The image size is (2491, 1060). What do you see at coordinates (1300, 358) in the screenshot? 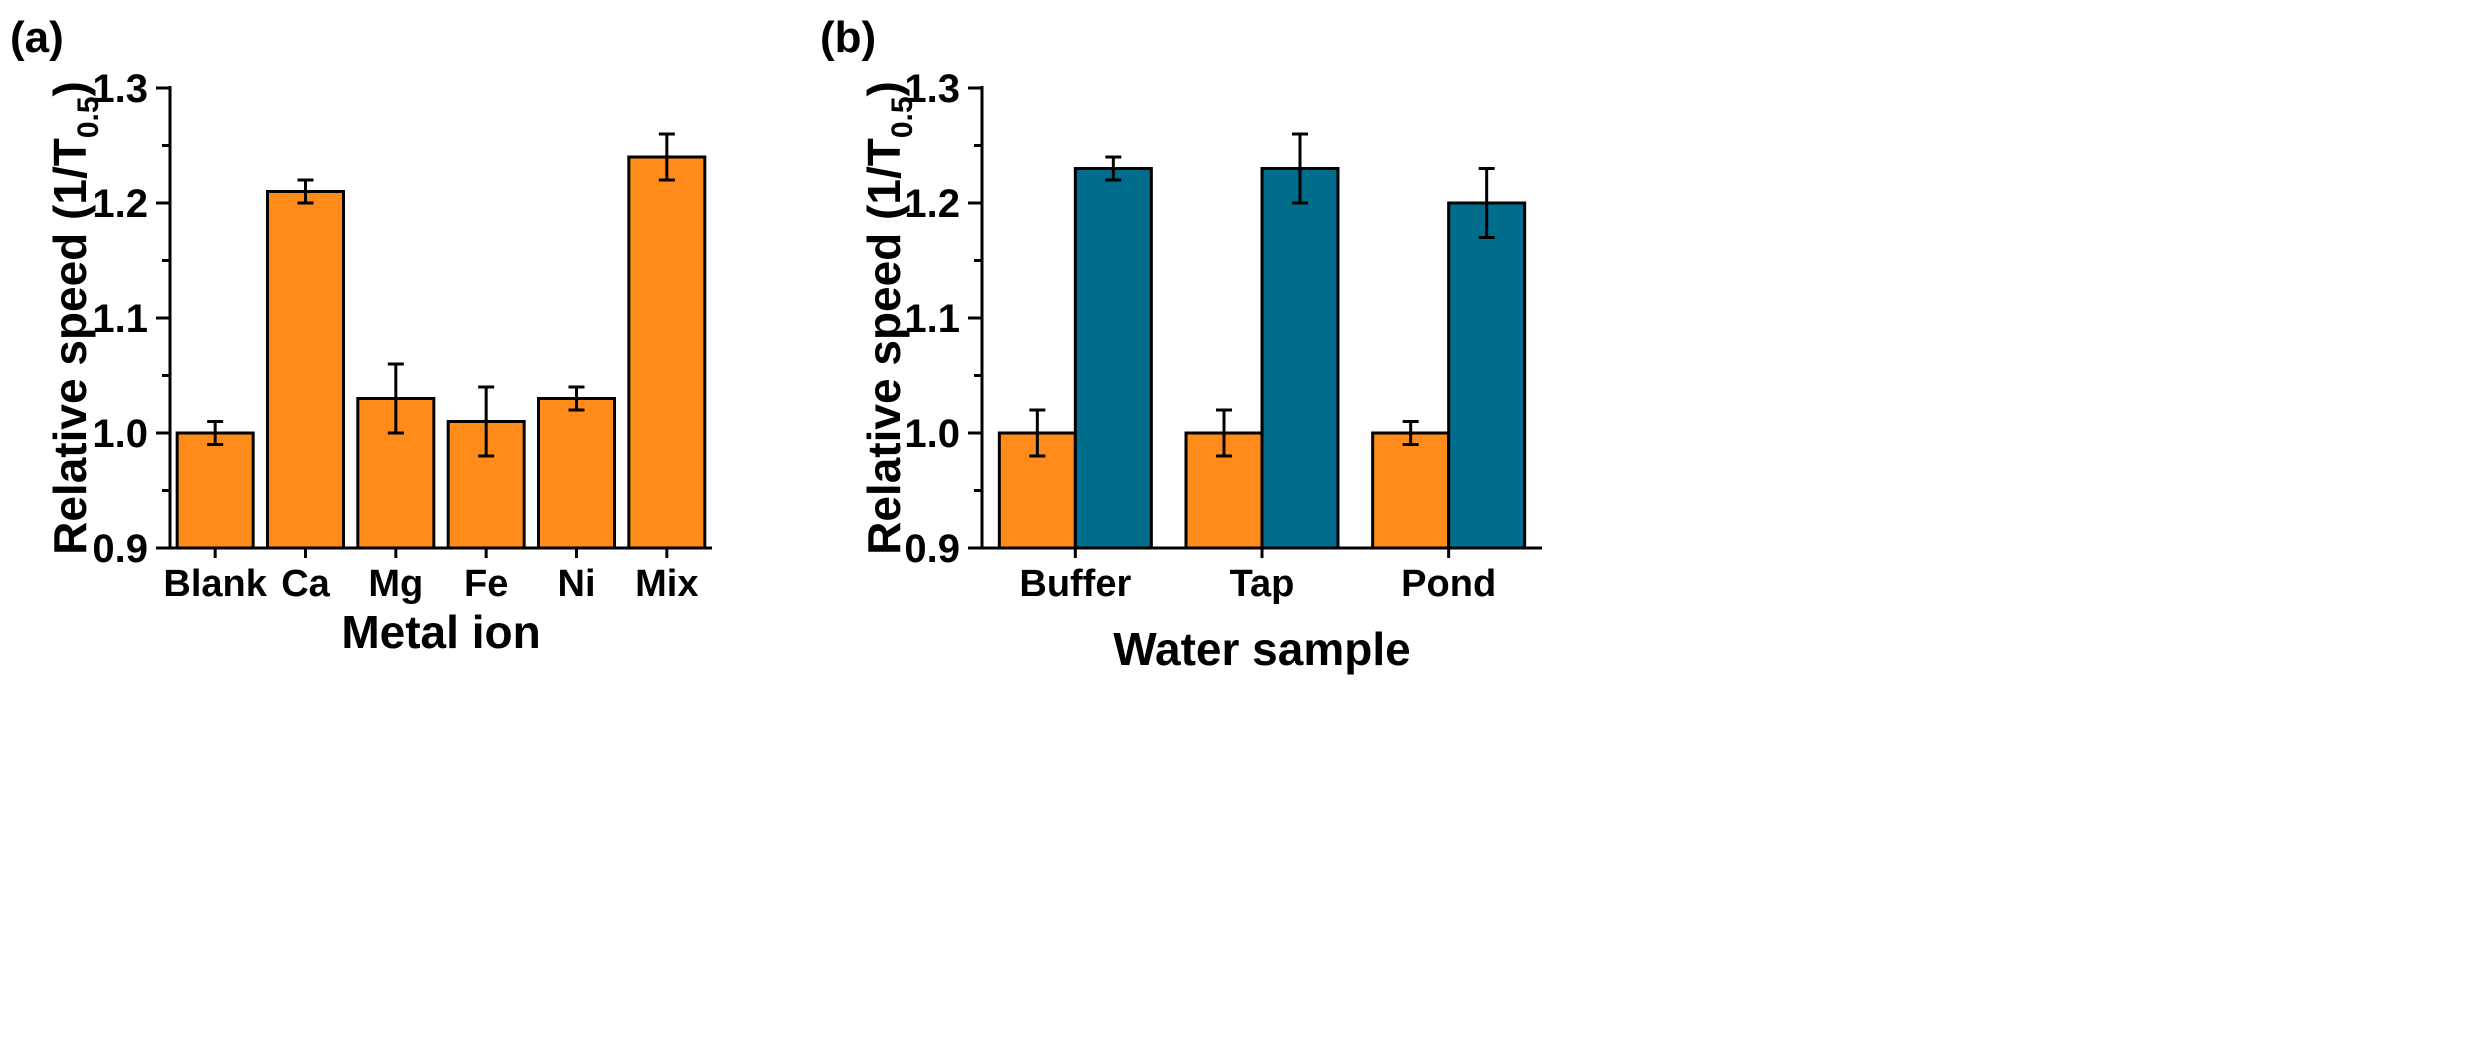
I see `bar-tap-series2` at bounding box center [1300, 358].